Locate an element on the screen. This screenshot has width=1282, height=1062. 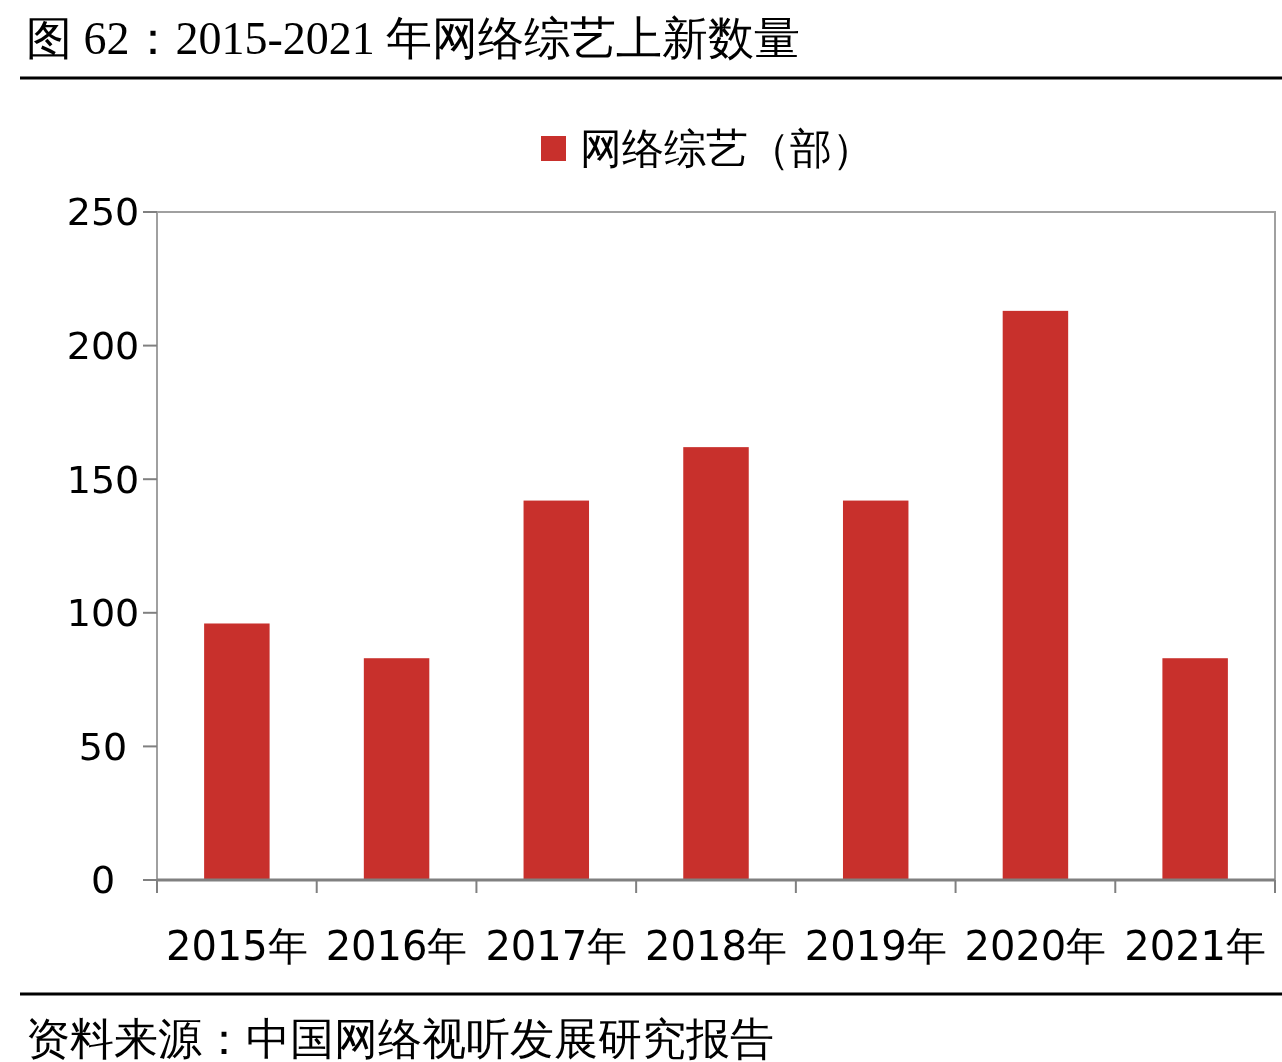
x-tick-label: 2015年 is located at coordinates (236, 946).